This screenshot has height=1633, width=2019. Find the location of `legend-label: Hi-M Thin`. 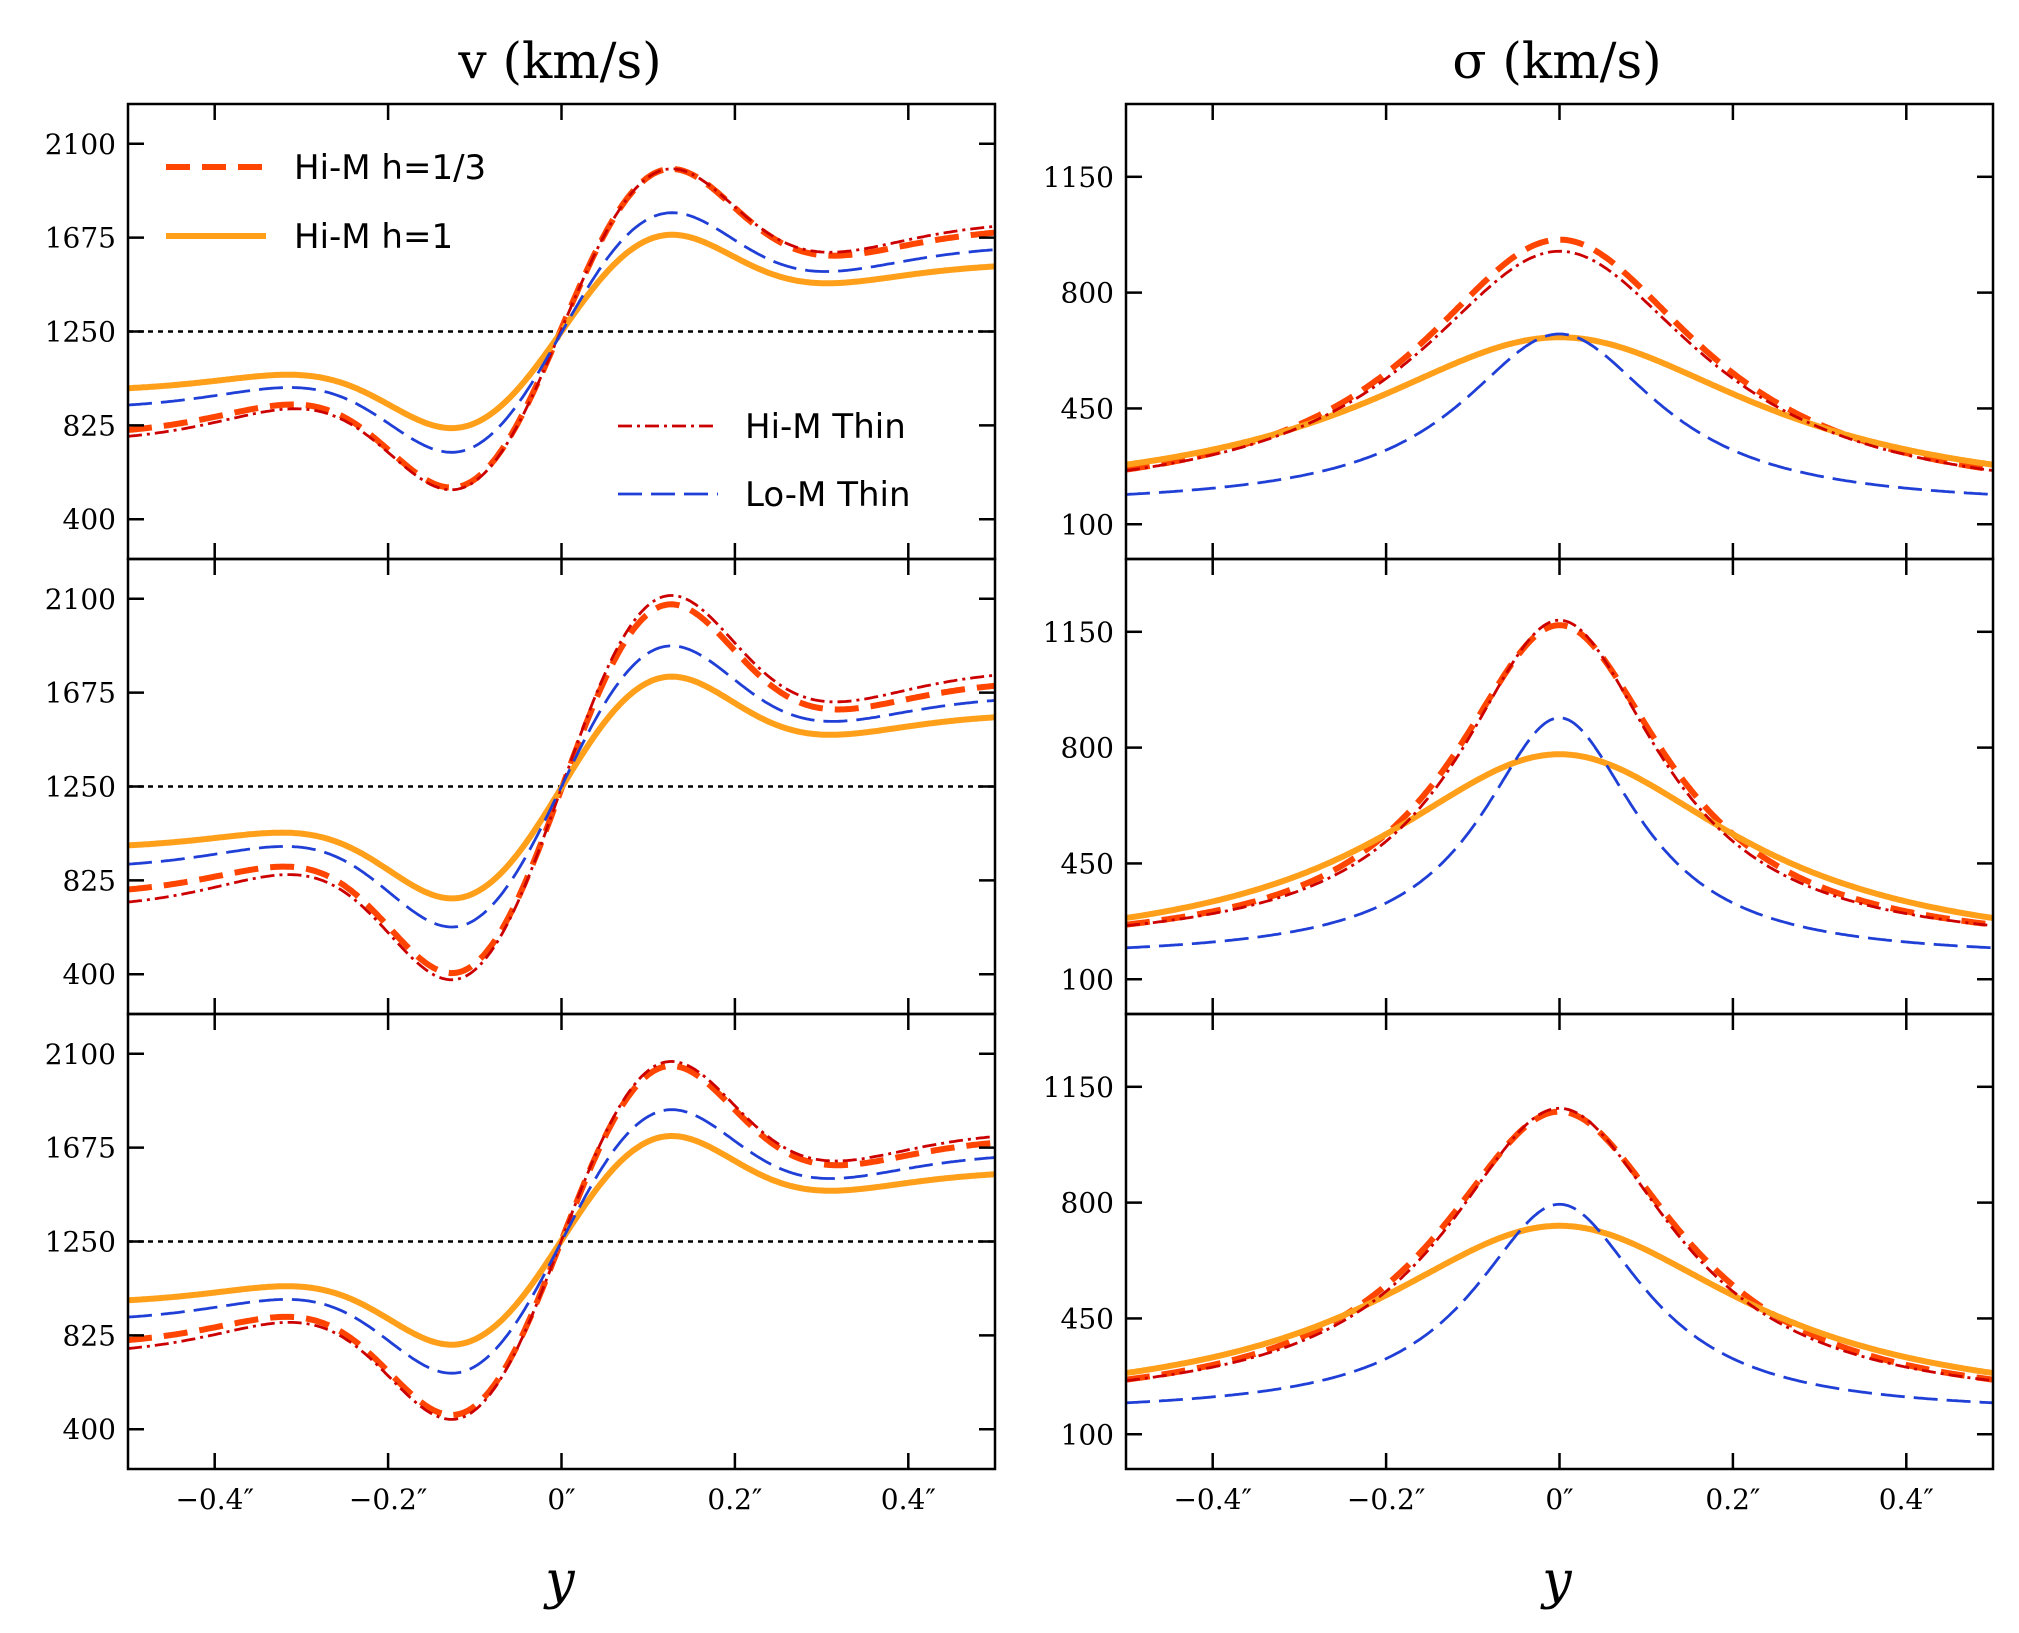

legend-label: Hi-M Thin is located at coordinates (825, 427).